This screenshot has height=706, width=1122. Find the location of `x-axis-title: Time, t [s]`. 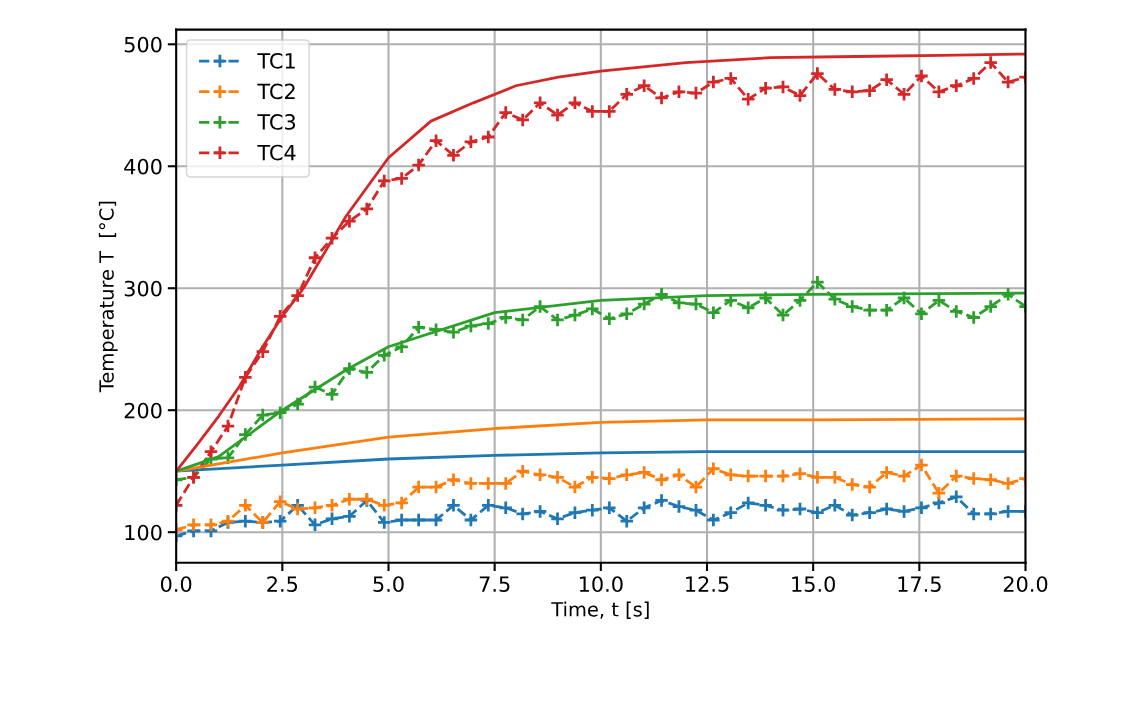

x-axis-title: Time, t [s] is located at coordinates (600, 610).